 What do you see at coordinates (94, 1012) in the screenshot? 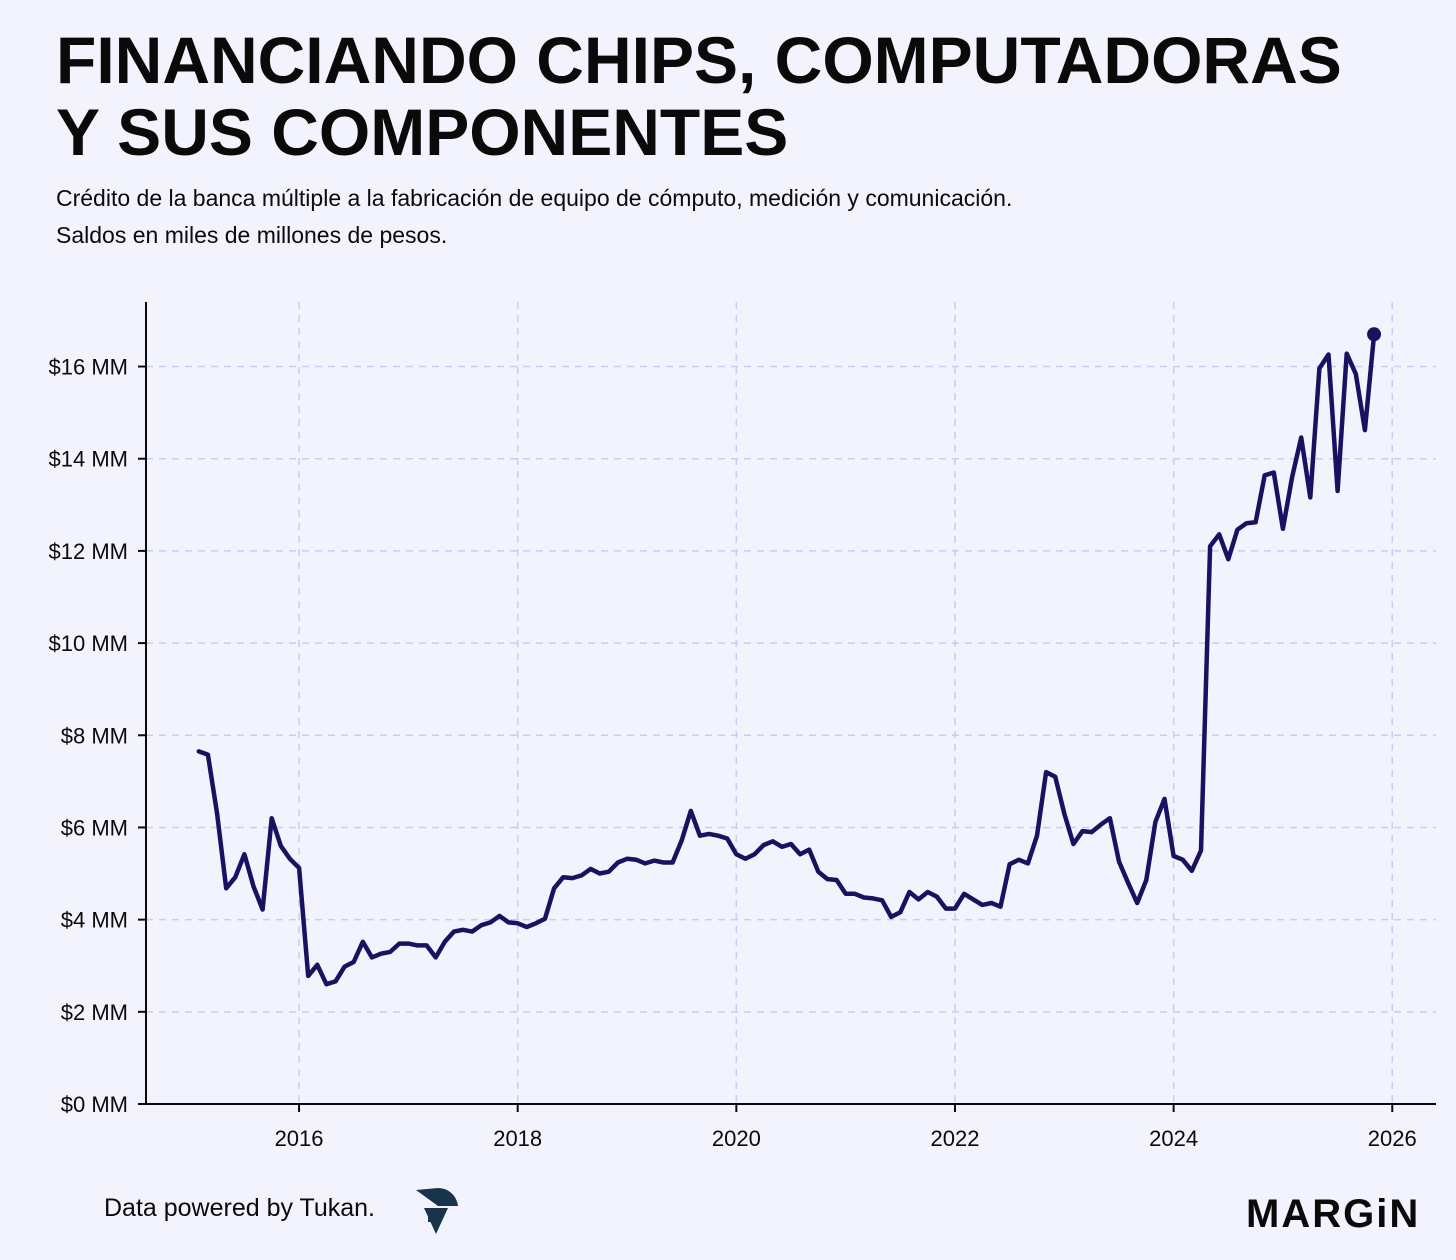
I see `y-tick-label: $2 MM` at bounding box center [94, 1012].